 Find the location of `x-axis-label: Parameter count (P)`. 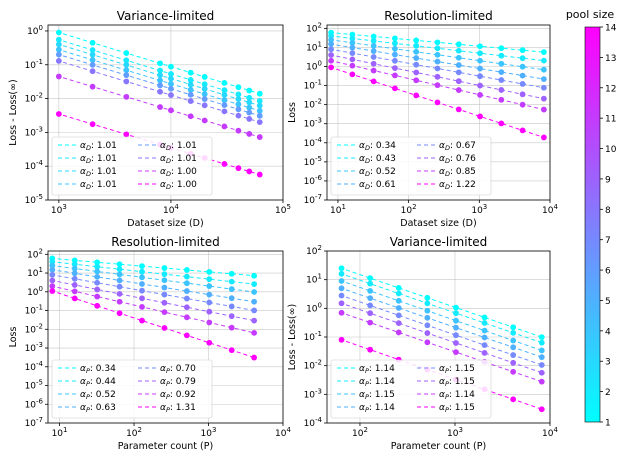

x-axis-label: Parameter count (P) is located at coordinates (165, 446).